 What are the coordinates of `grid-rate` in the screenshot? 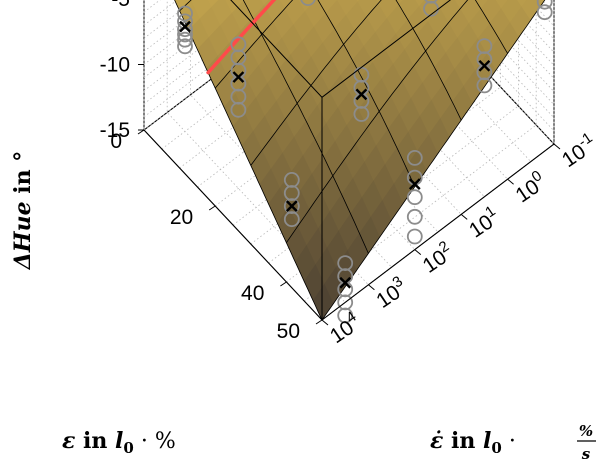 It's located at (486, 72).